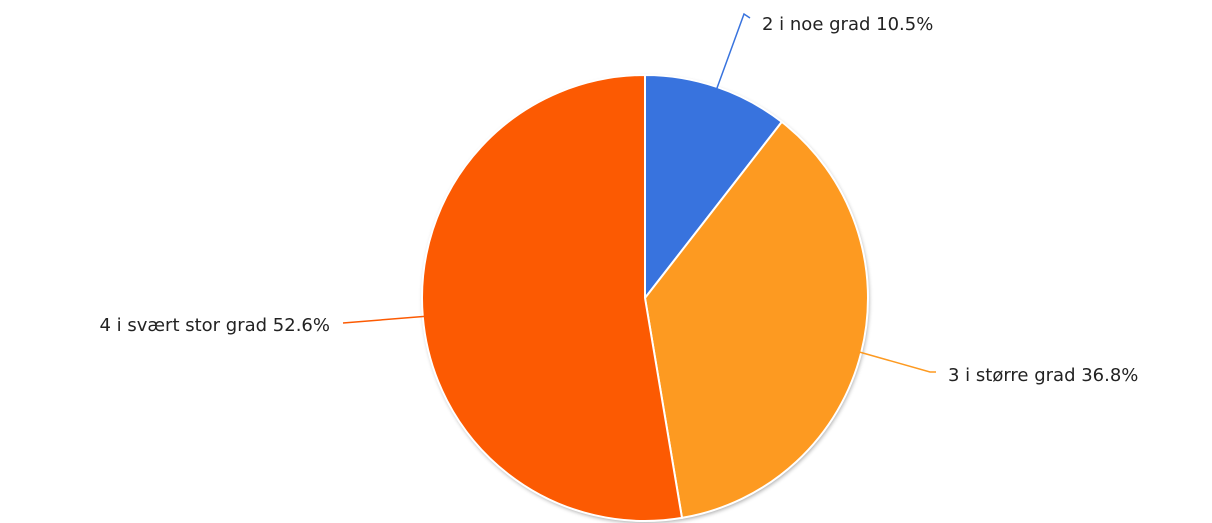  Describe the element at coordinates (847, 24) in the screenshot. I see `slice-label: 2 i noe grad 10.5%` at that location.